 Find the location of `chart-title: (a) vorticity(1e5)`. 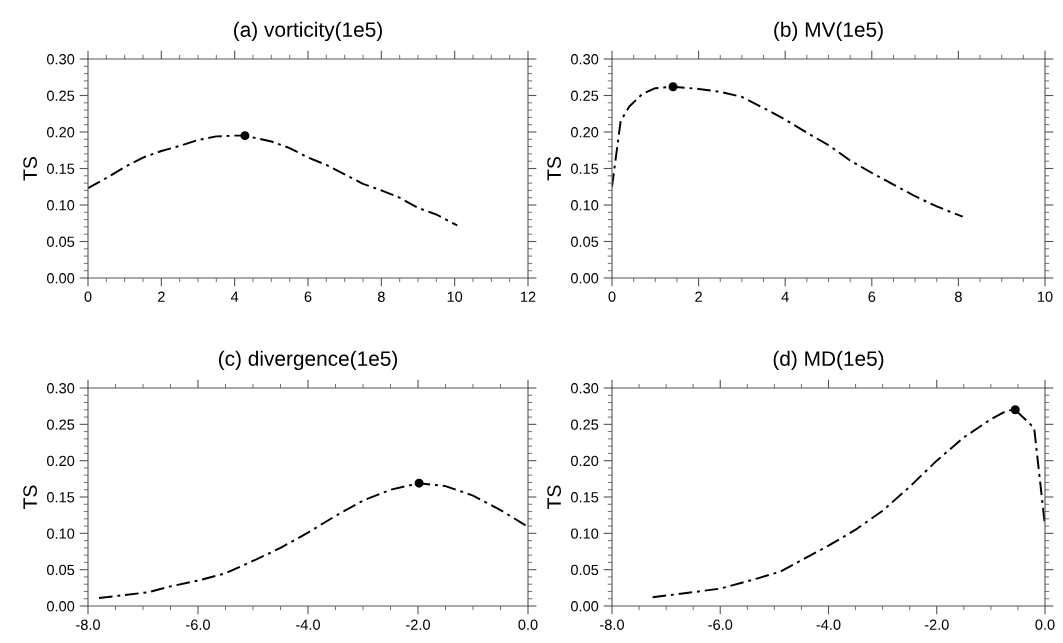

chart-title: (a) vorticity(1e5) is located at coordinates (308, 31).